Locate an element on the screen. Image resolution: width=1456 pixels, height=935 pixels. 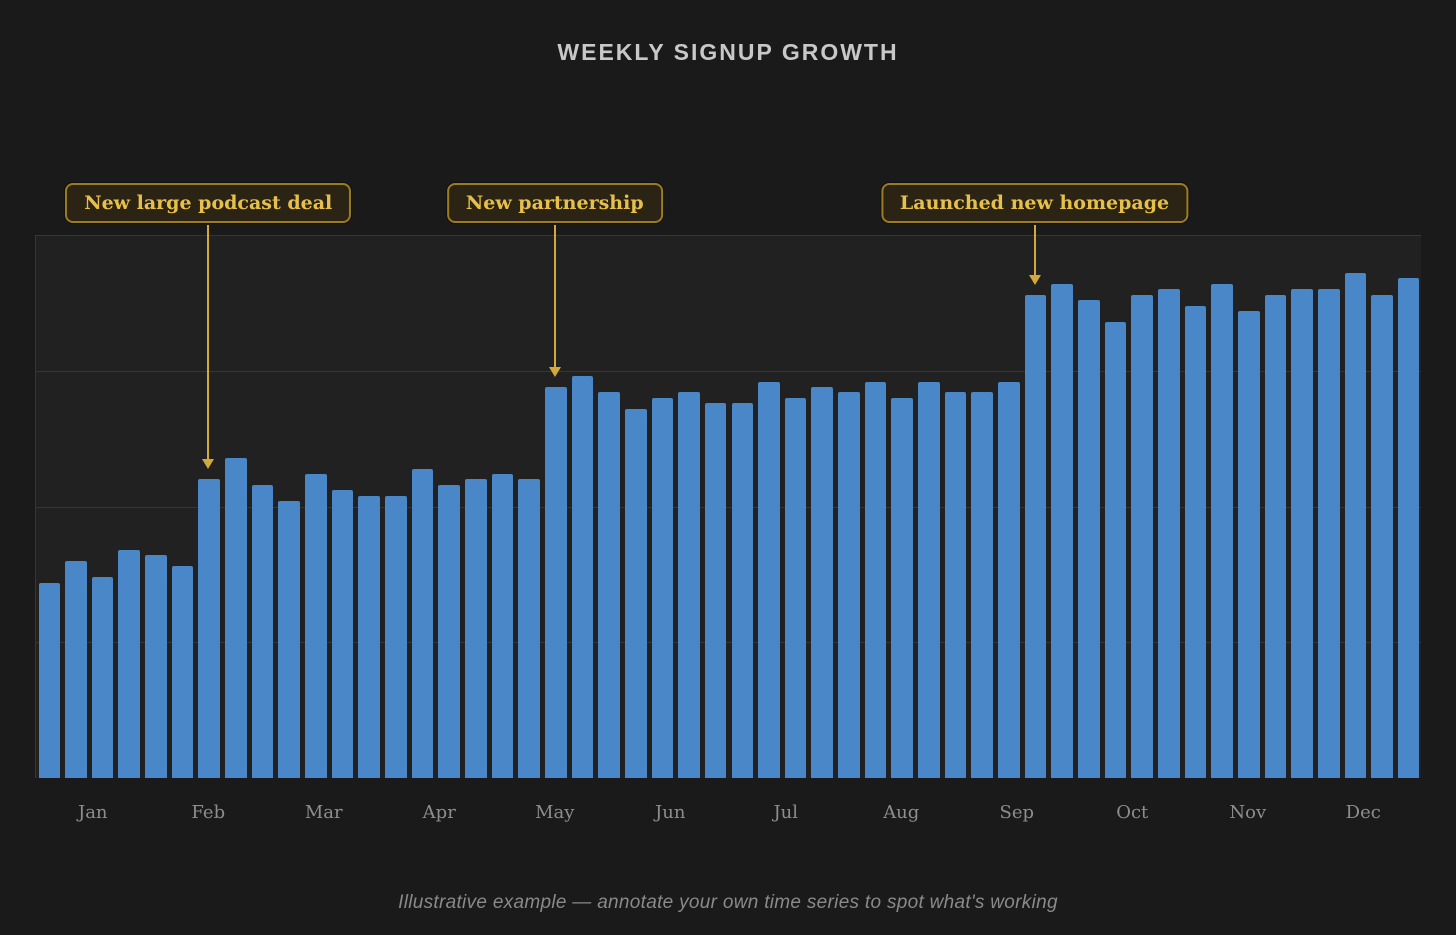
x-tick-sep: Sep is located at coordinates (1017, 812).